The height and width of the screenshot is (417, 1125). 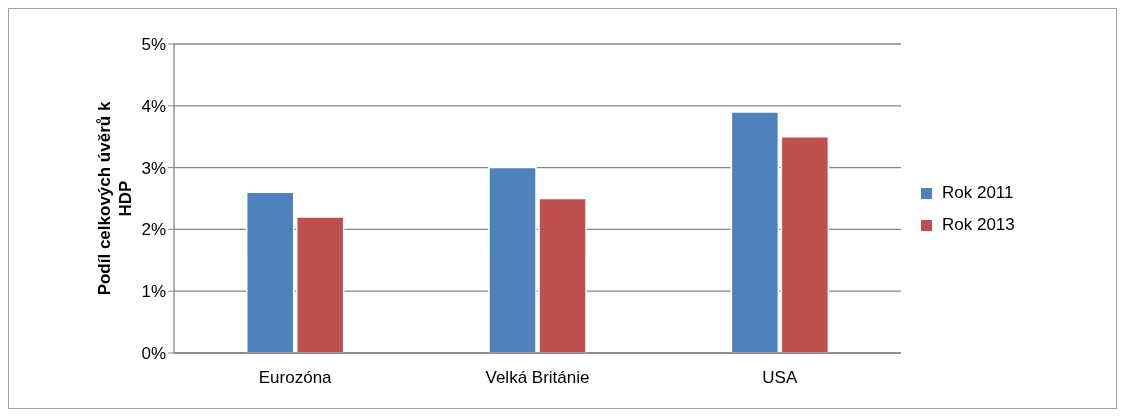 What do you see at coordinates (153, 230) in the screenshot?
I see `y-tick-label: 2%` at bounding box center [153, 230].